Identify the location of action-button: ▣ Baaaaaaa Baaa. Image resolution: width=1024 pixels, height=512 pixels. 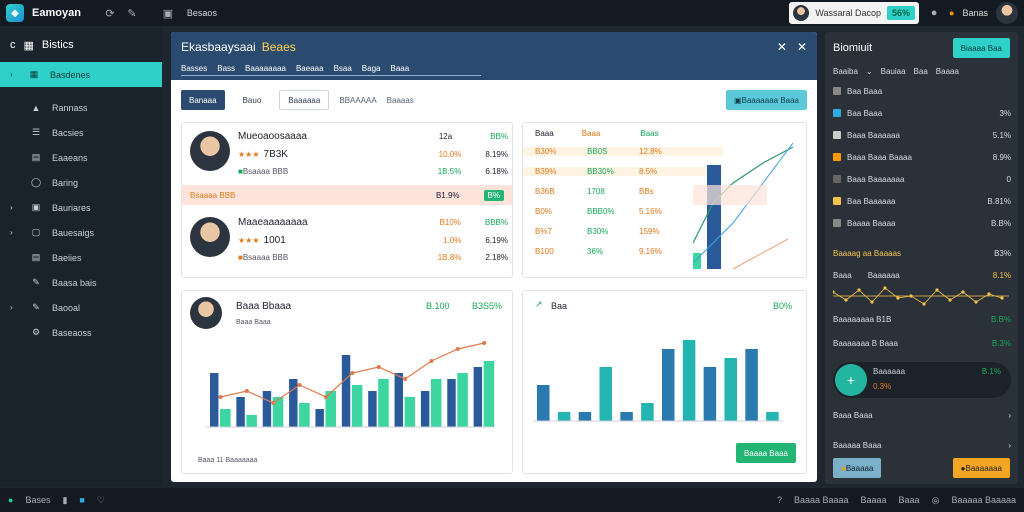
(766, 100).